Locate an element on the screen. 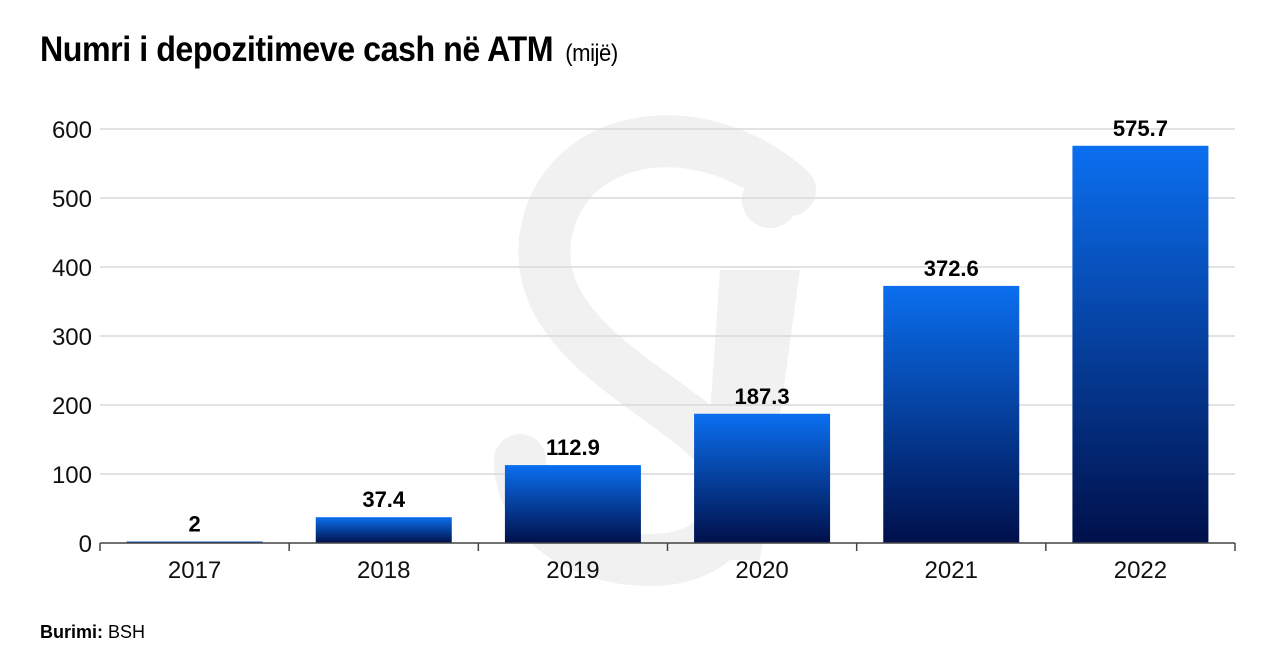 The image size is (1281, 669). bar-2019 is located at coordinates (572, 504).